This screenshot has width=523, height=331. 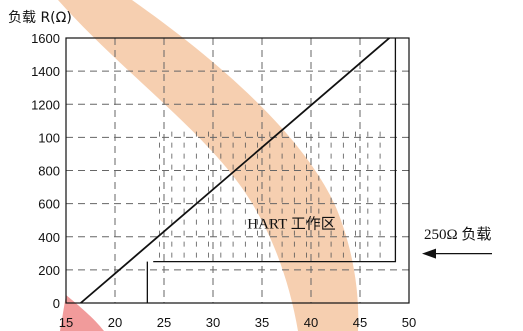 What do you see at coordinates (45, 71) in the screenshot?
I see `y-tick-label: 1400` at bounding box center [45, 71].